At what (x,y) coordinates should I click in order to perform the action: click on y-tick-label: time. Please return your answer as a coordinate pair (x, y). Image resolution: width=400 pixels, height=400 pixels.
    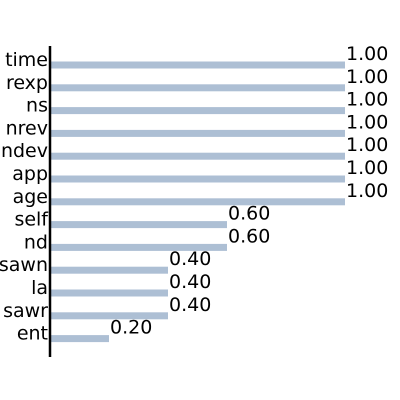
    Looking at the image, I should click on (26, 60).